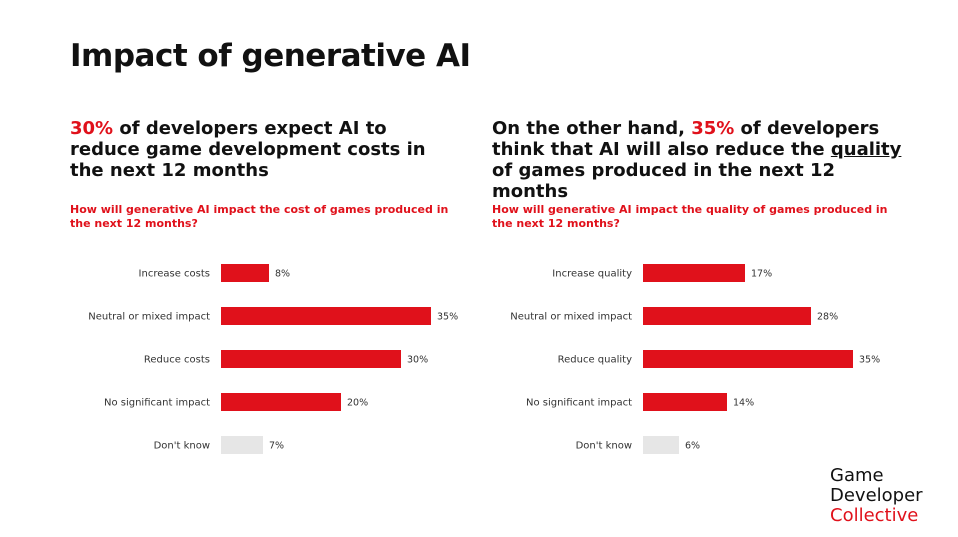  I want to click on right-headline-underline: quality, so click(866, 149).